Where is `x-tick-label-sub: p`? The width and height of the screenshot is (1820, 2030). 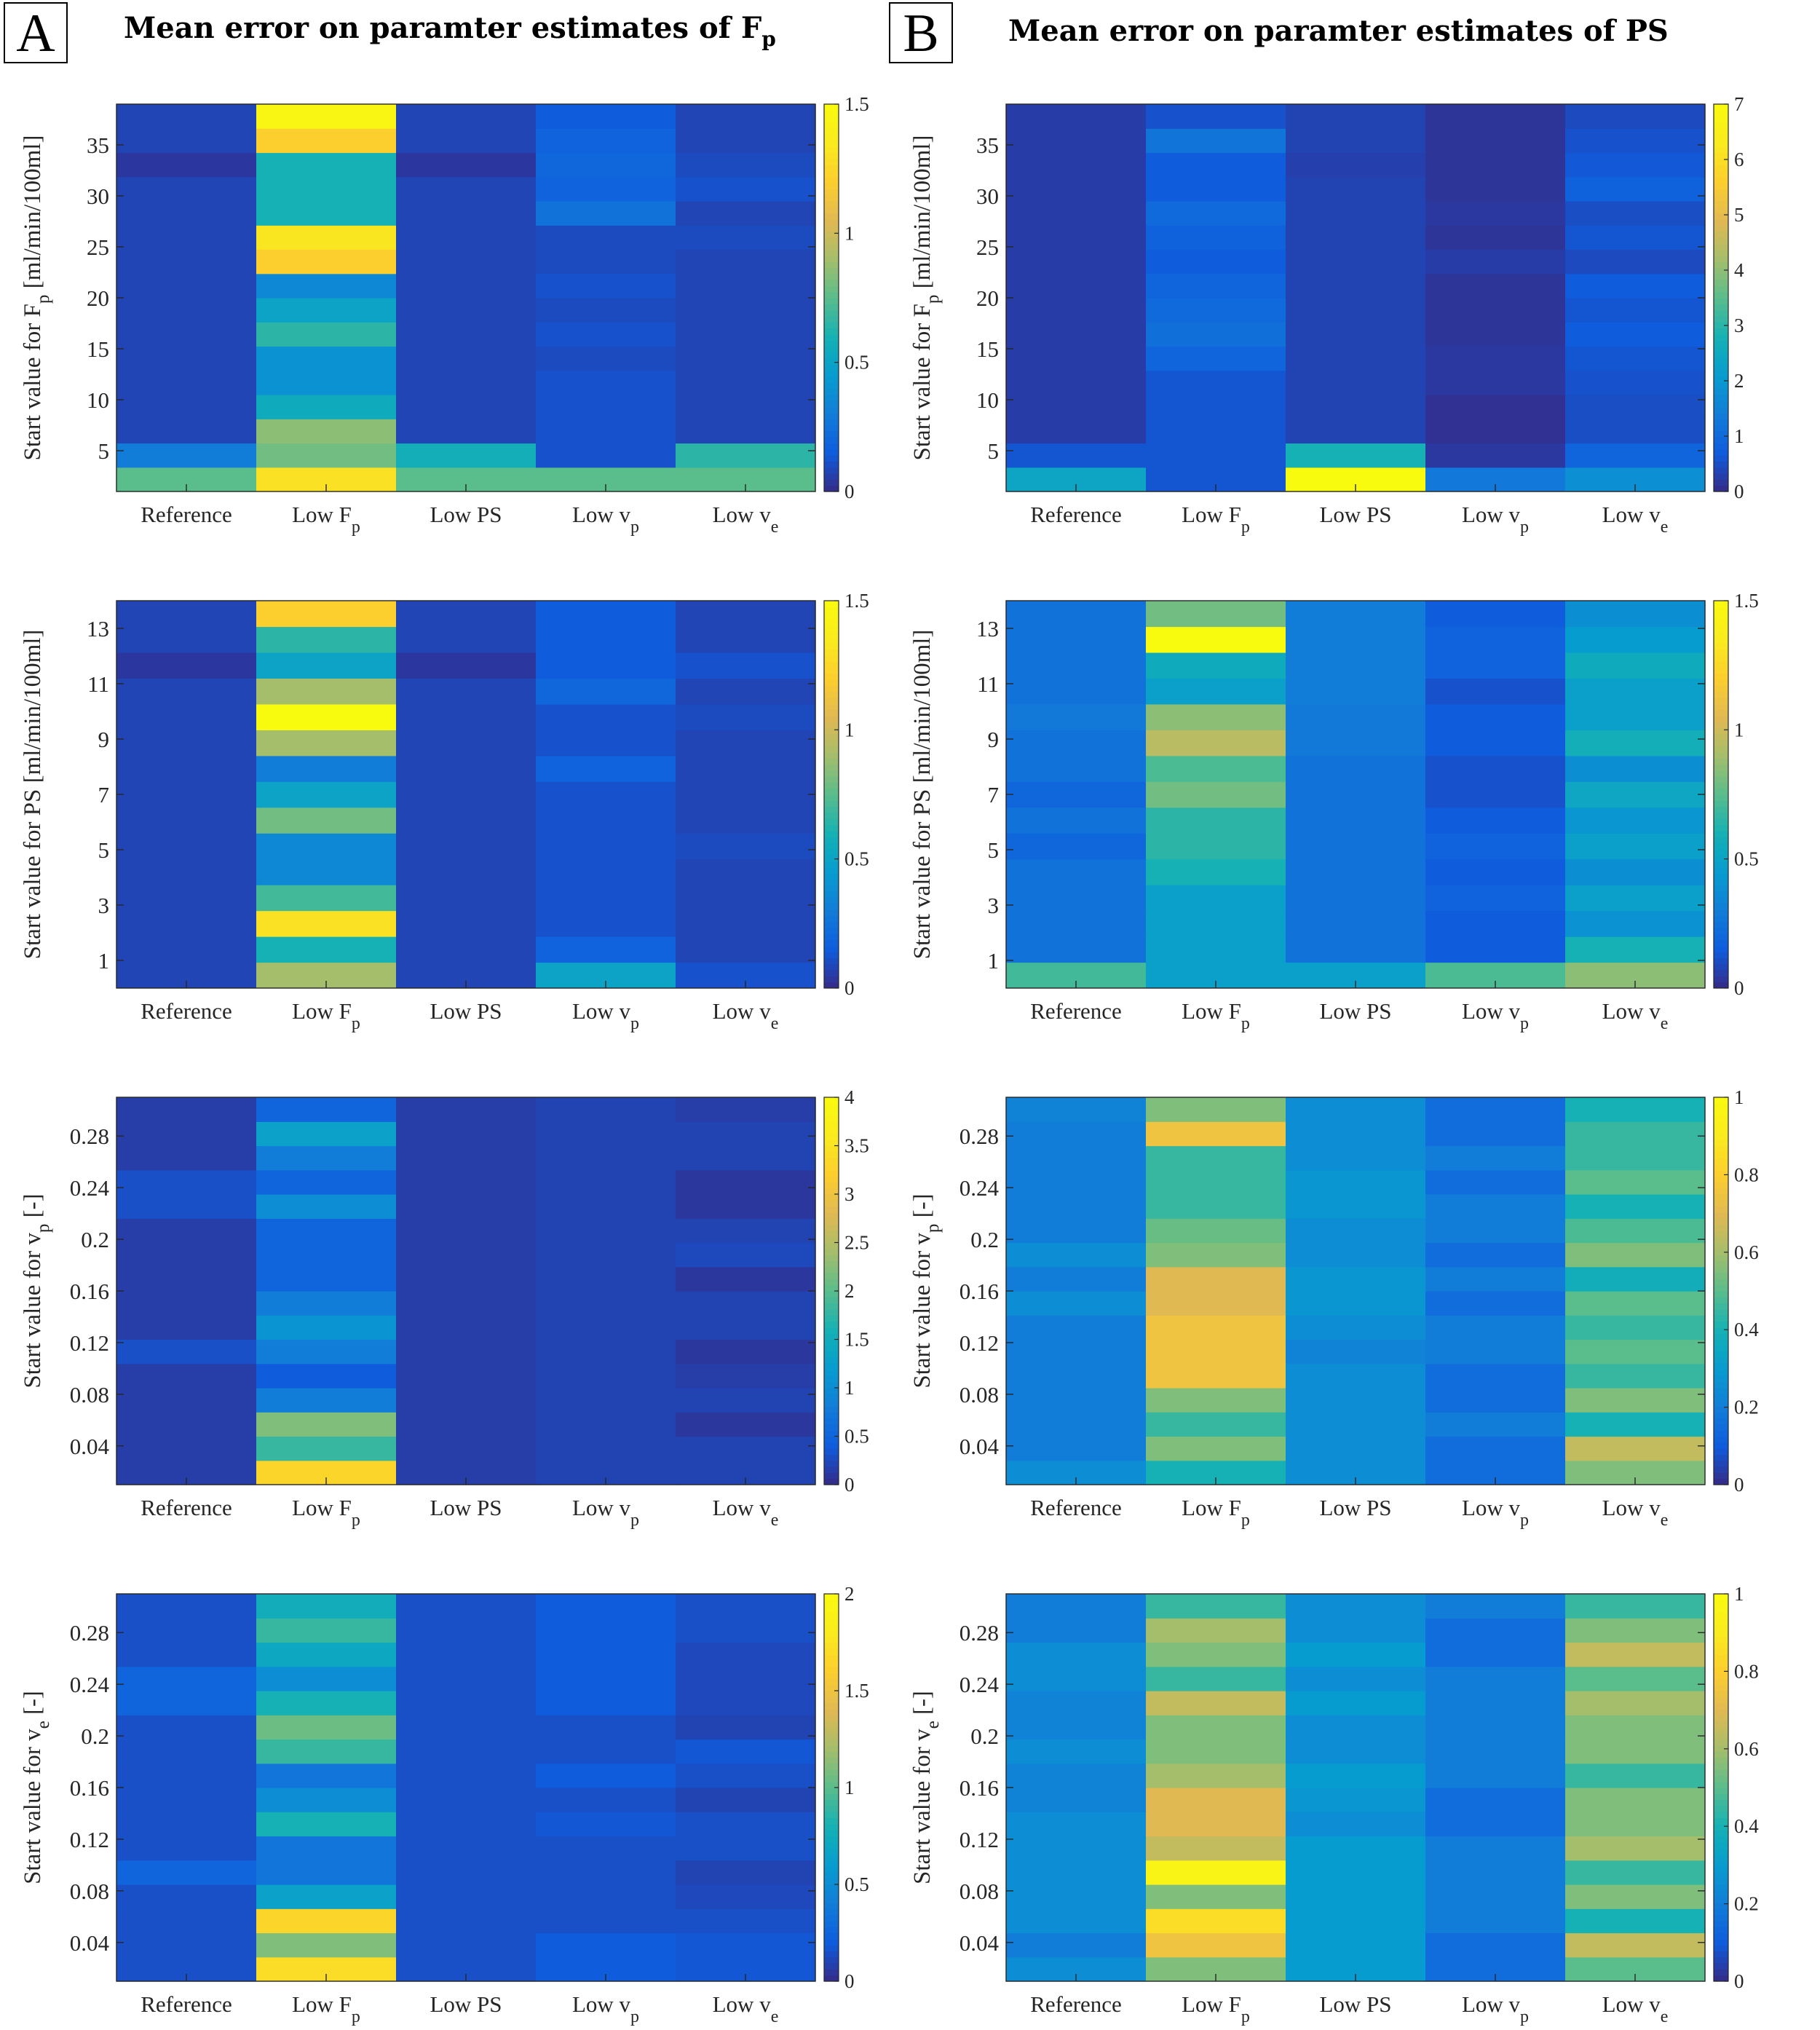
x-tick-label-sub: p is located at coordinates (356, 2016).